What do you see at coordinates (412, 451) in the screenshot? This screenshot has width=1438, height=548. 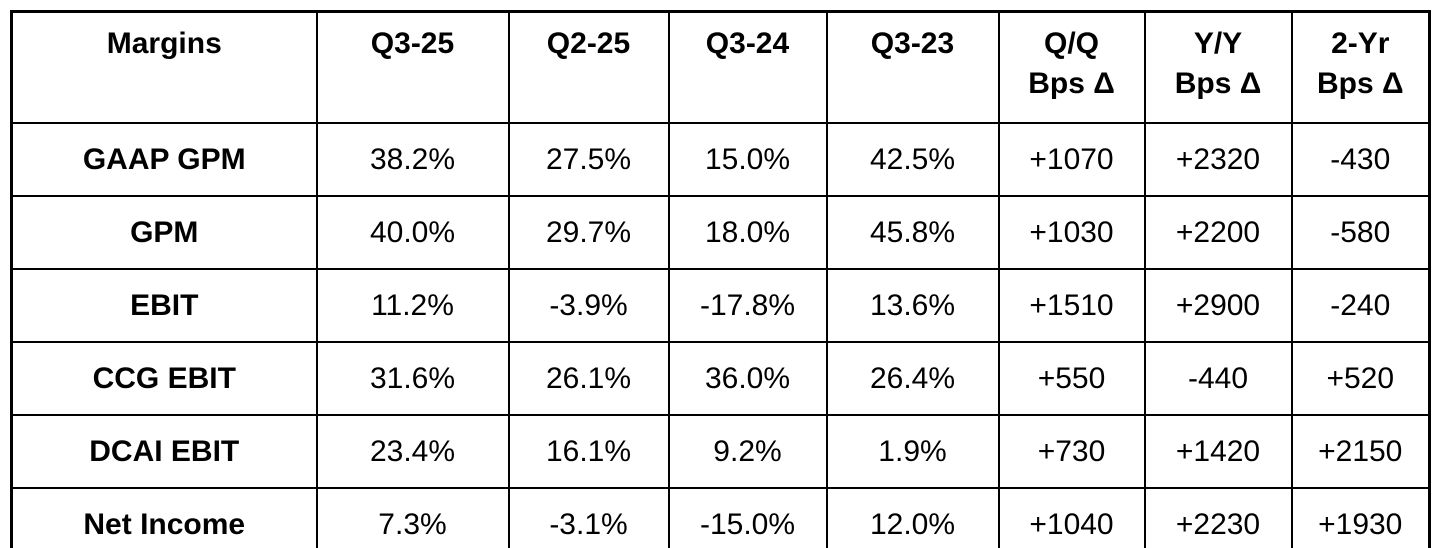 I see `table-cell: 23.4%` at bounding box center [412, 451].